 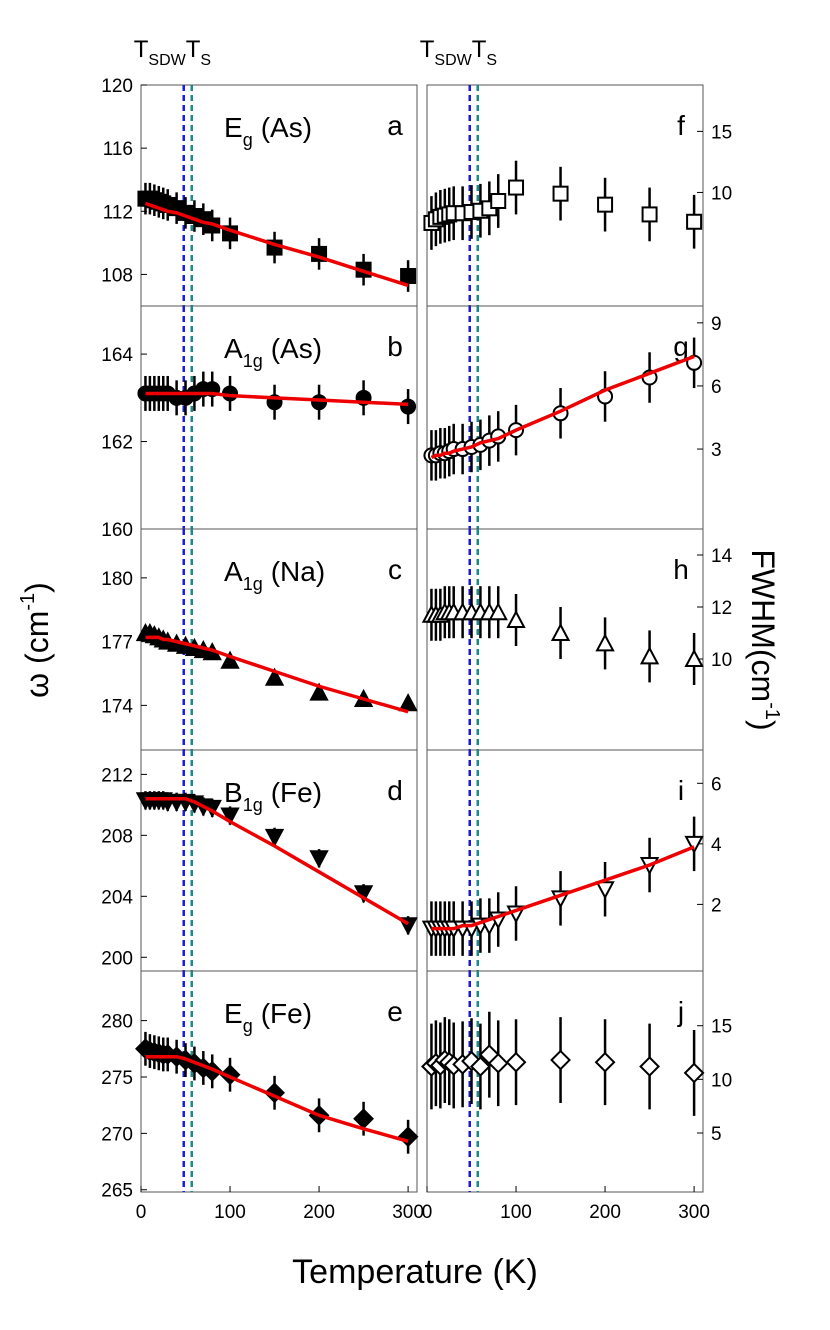 I want to click on x-tick-label: 0, so click(x=427, y=1212).